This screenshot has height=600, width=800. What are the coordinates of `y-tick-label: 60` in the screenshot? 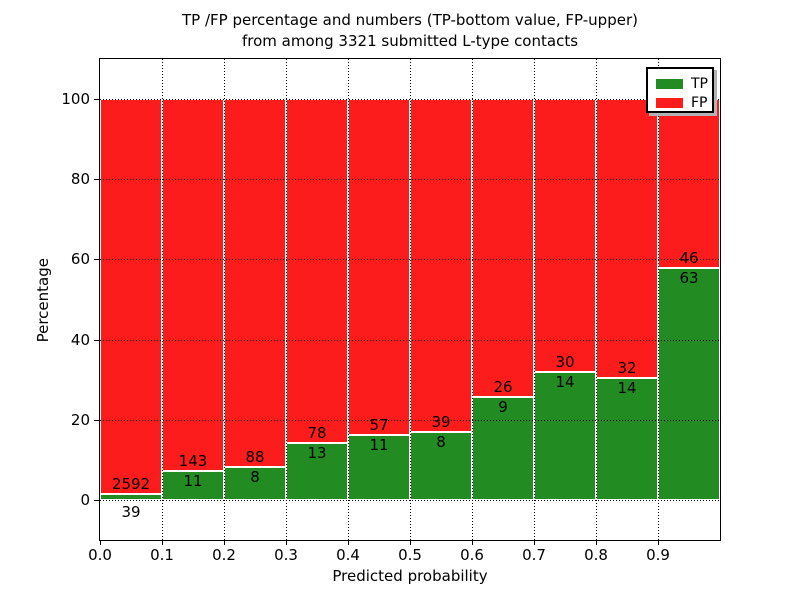 It's located at (80, 259).